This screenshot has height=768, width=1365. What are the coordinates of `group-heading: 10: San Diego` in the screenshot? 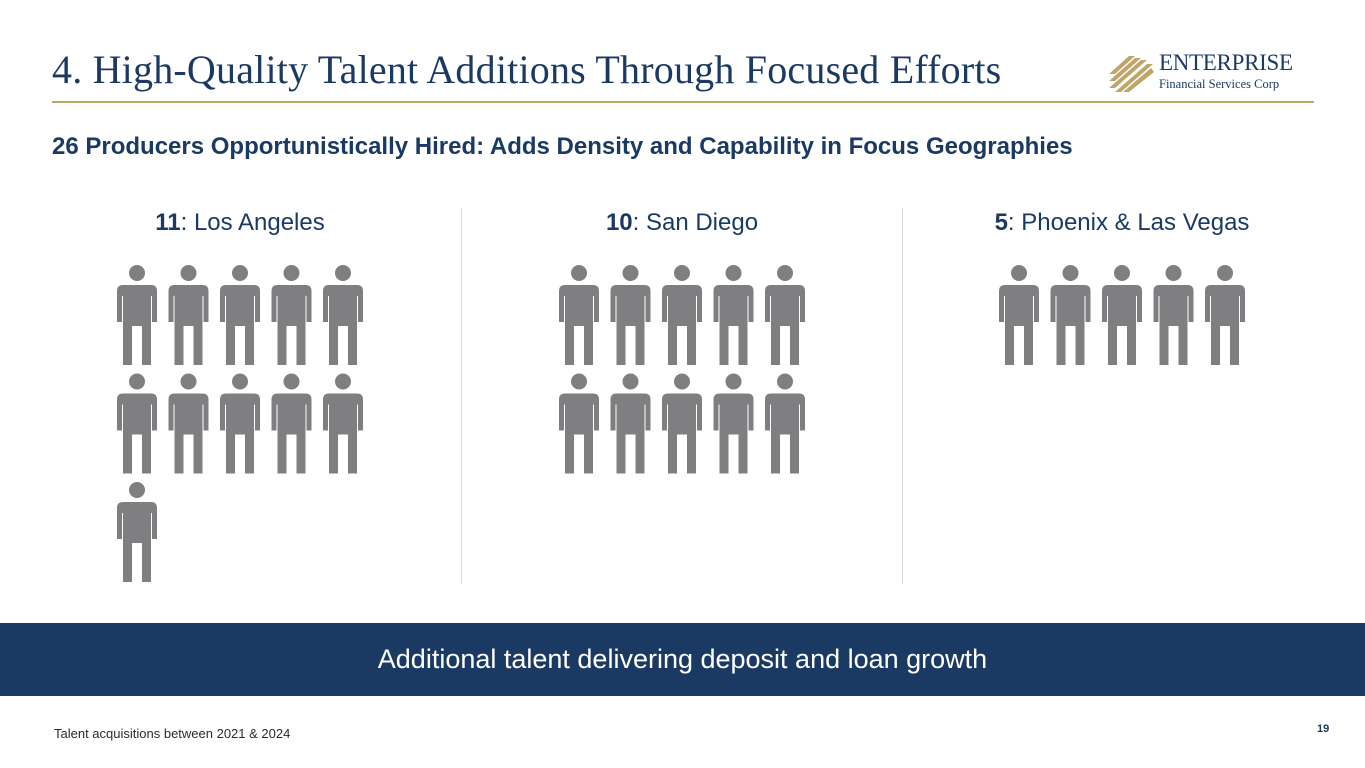 It's located at (682, 223).